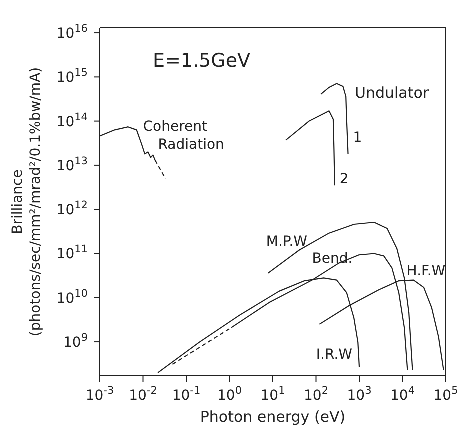 Image resolution: width=465 pixels, height=435 pixels. Describe the element at coordinates (392, 93) in the screenshot. I see `annotation: Undulator` at that location.